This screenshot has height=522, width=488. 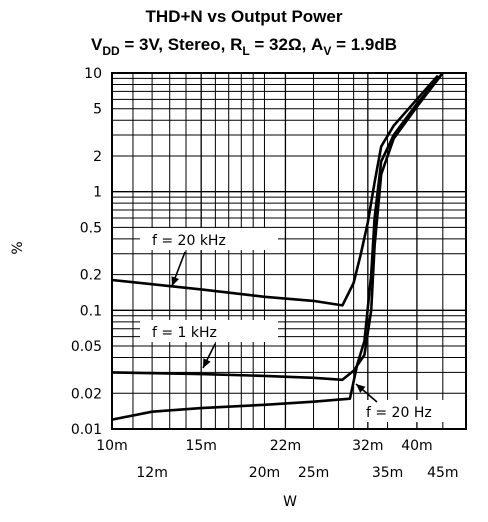 What do you see at coordinates (399, 413) in the screenshot?
I see `annotation-label: f = 20 Hz` at bounding box center [399, 413].